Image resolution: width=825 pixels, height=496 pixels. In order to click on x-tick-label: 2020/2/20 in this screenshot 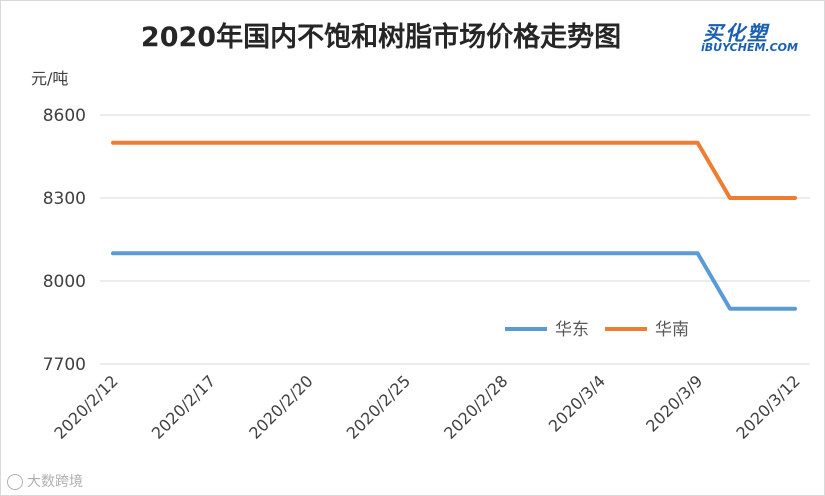, I will do `click(280, 406)`.